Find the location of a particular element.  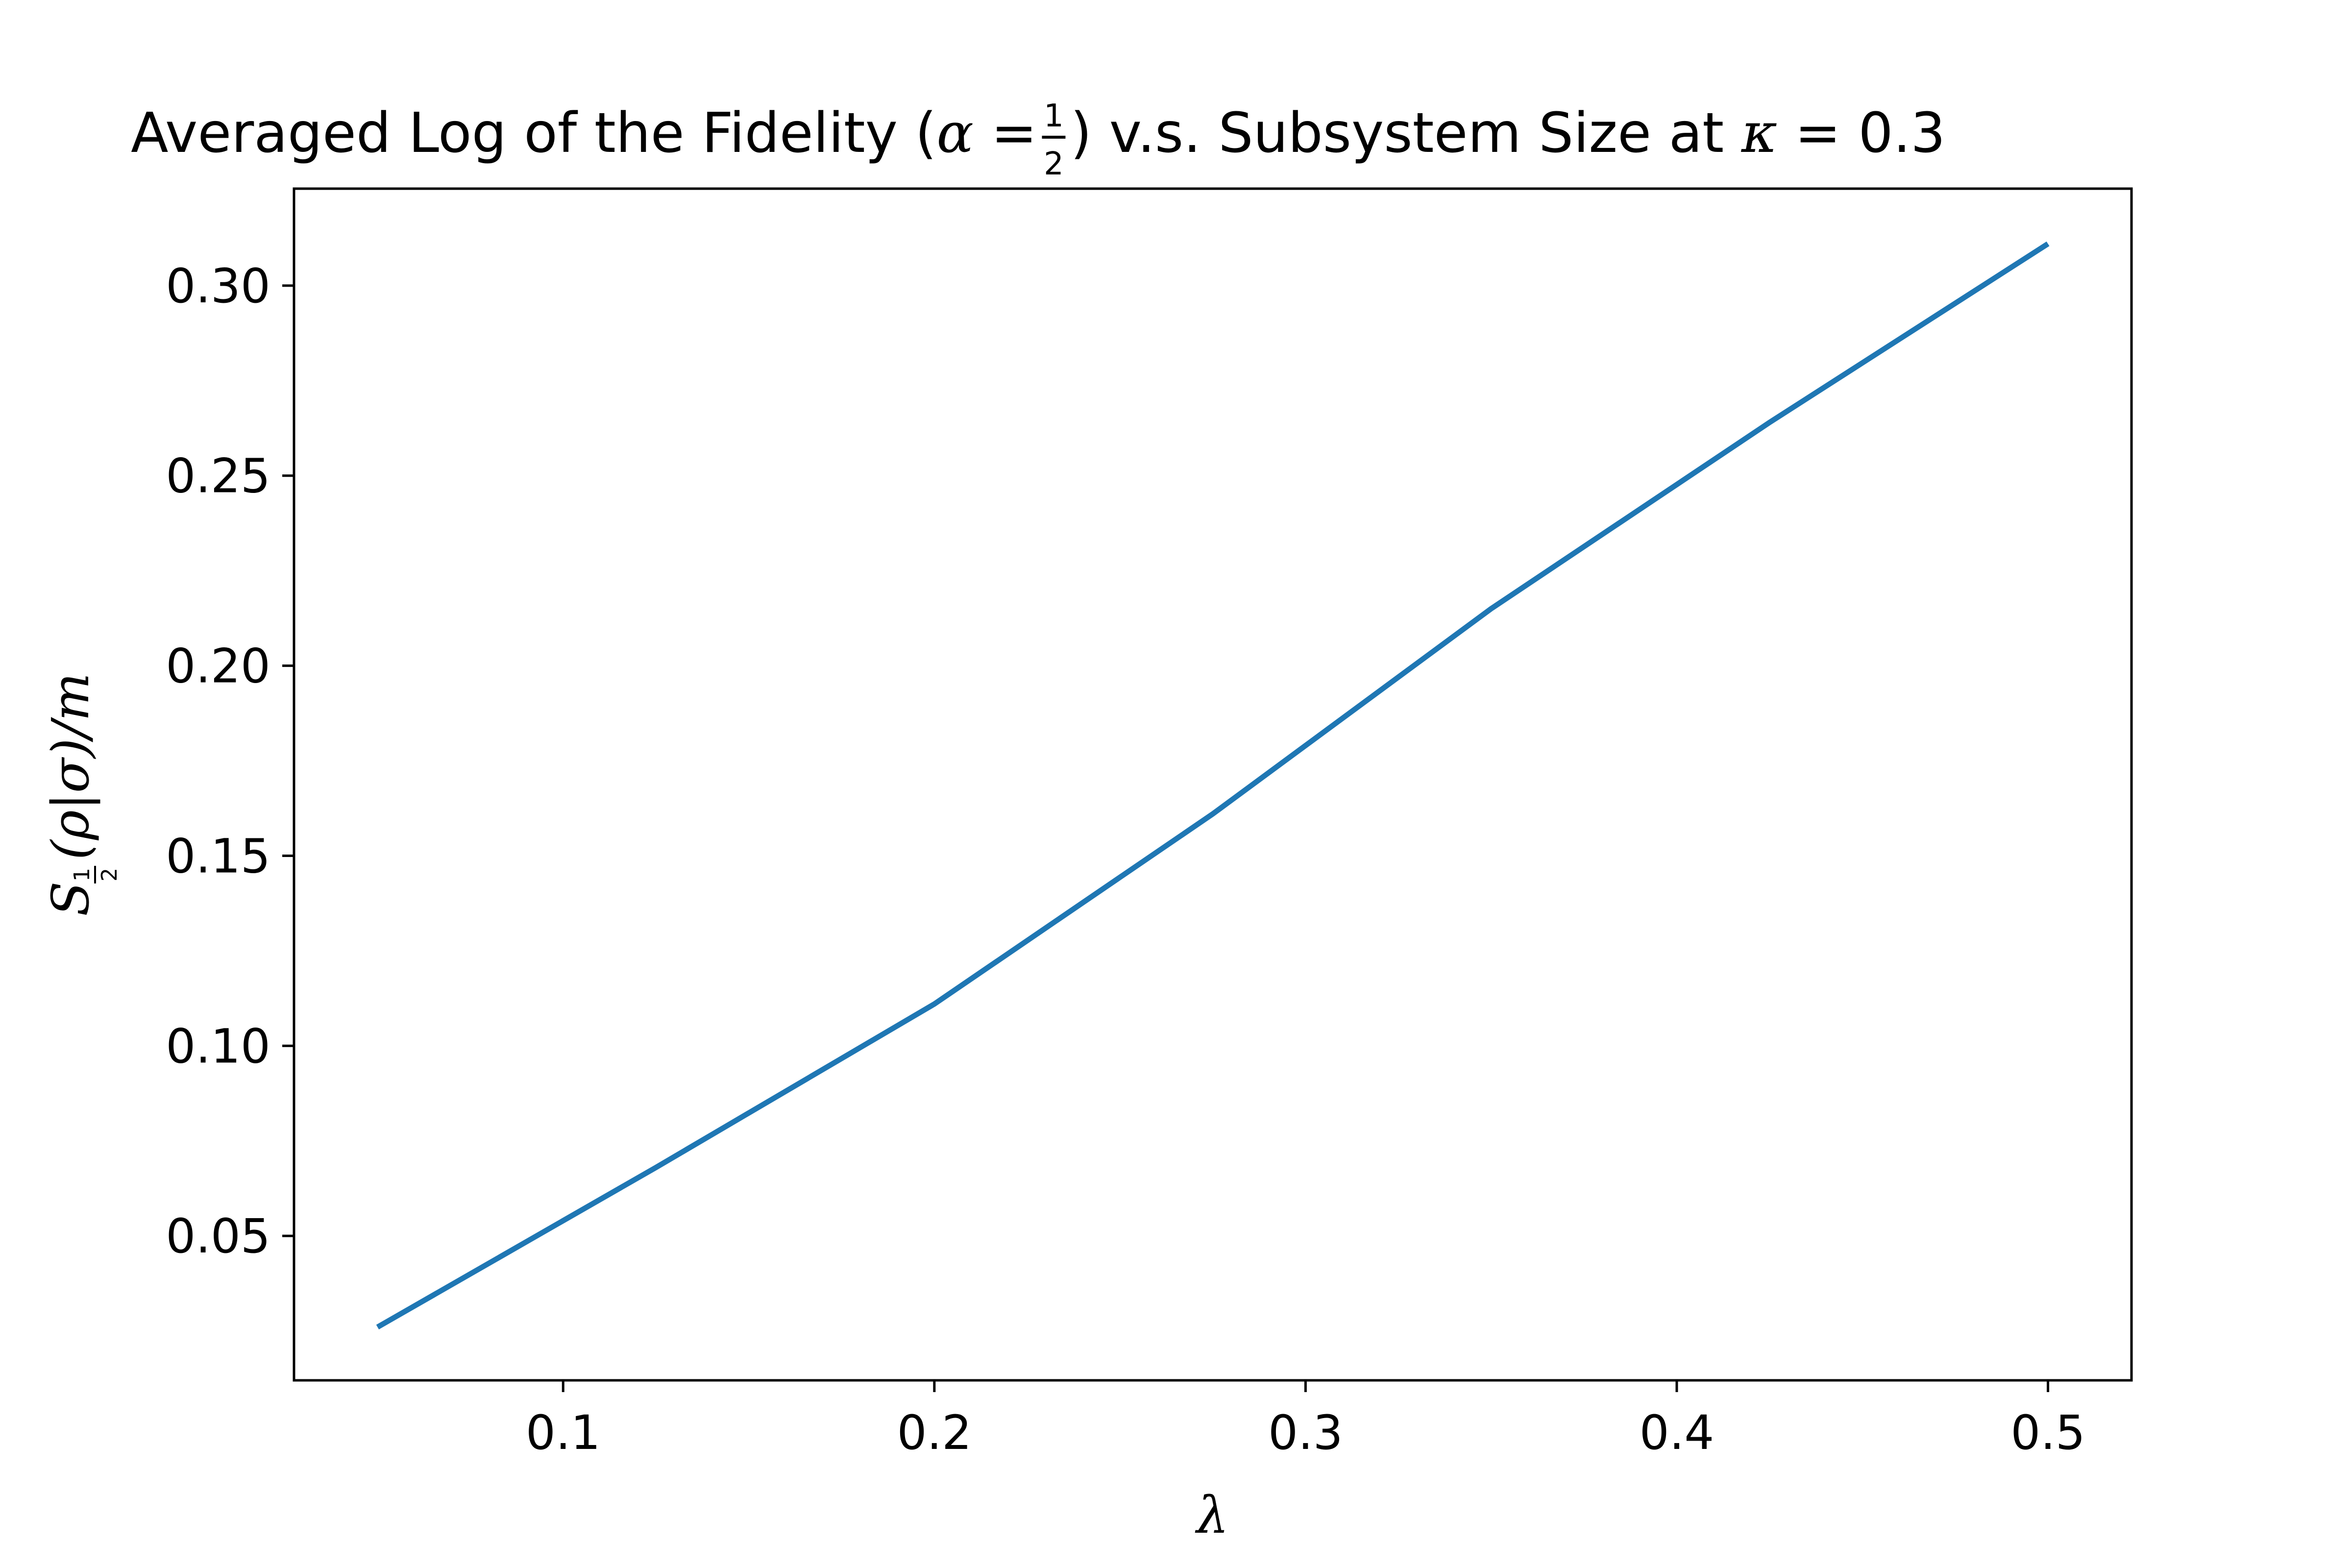

x-tick-label: 0.3 is located at coordinates (1305, 1432).